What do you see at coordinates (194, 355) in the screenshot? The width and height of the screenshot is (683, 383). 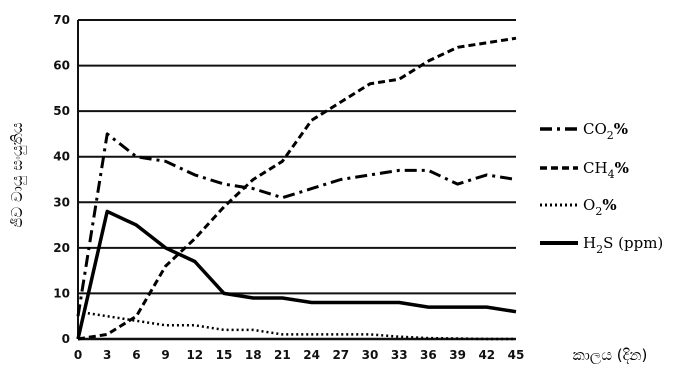 I see `x-tick-label: 12` at bounding box center [194, 355].